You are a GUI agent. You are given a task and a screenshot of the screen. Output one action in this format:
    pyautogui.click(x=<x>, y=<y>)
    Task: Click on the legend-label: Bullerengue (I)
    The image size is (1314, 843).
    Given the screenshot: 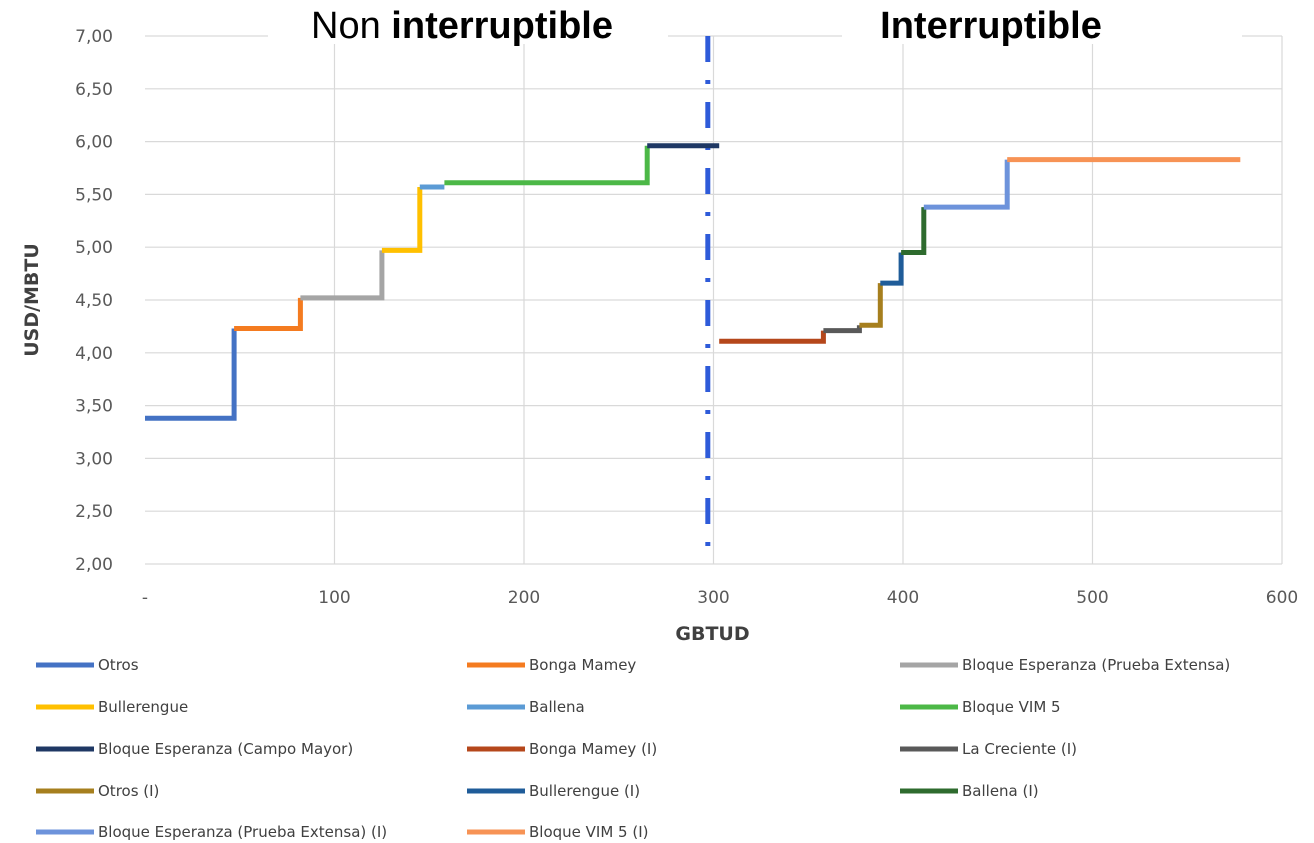 What is the action you would take?
    pyautogui.click(x=584, y=791)
    